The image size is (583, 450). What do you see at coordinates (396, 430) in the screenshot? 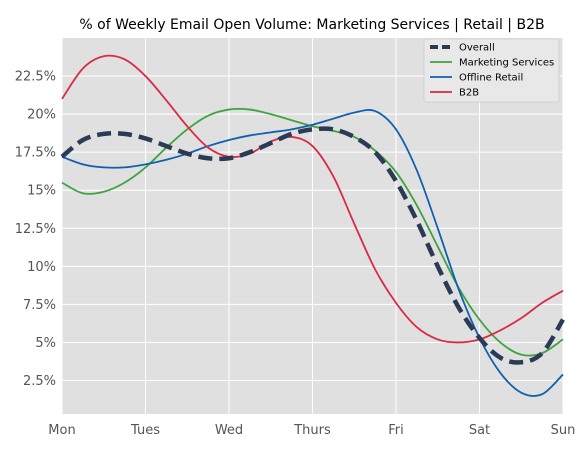
I see `x-tick-label: Fri` at bounding box center [396, 430].